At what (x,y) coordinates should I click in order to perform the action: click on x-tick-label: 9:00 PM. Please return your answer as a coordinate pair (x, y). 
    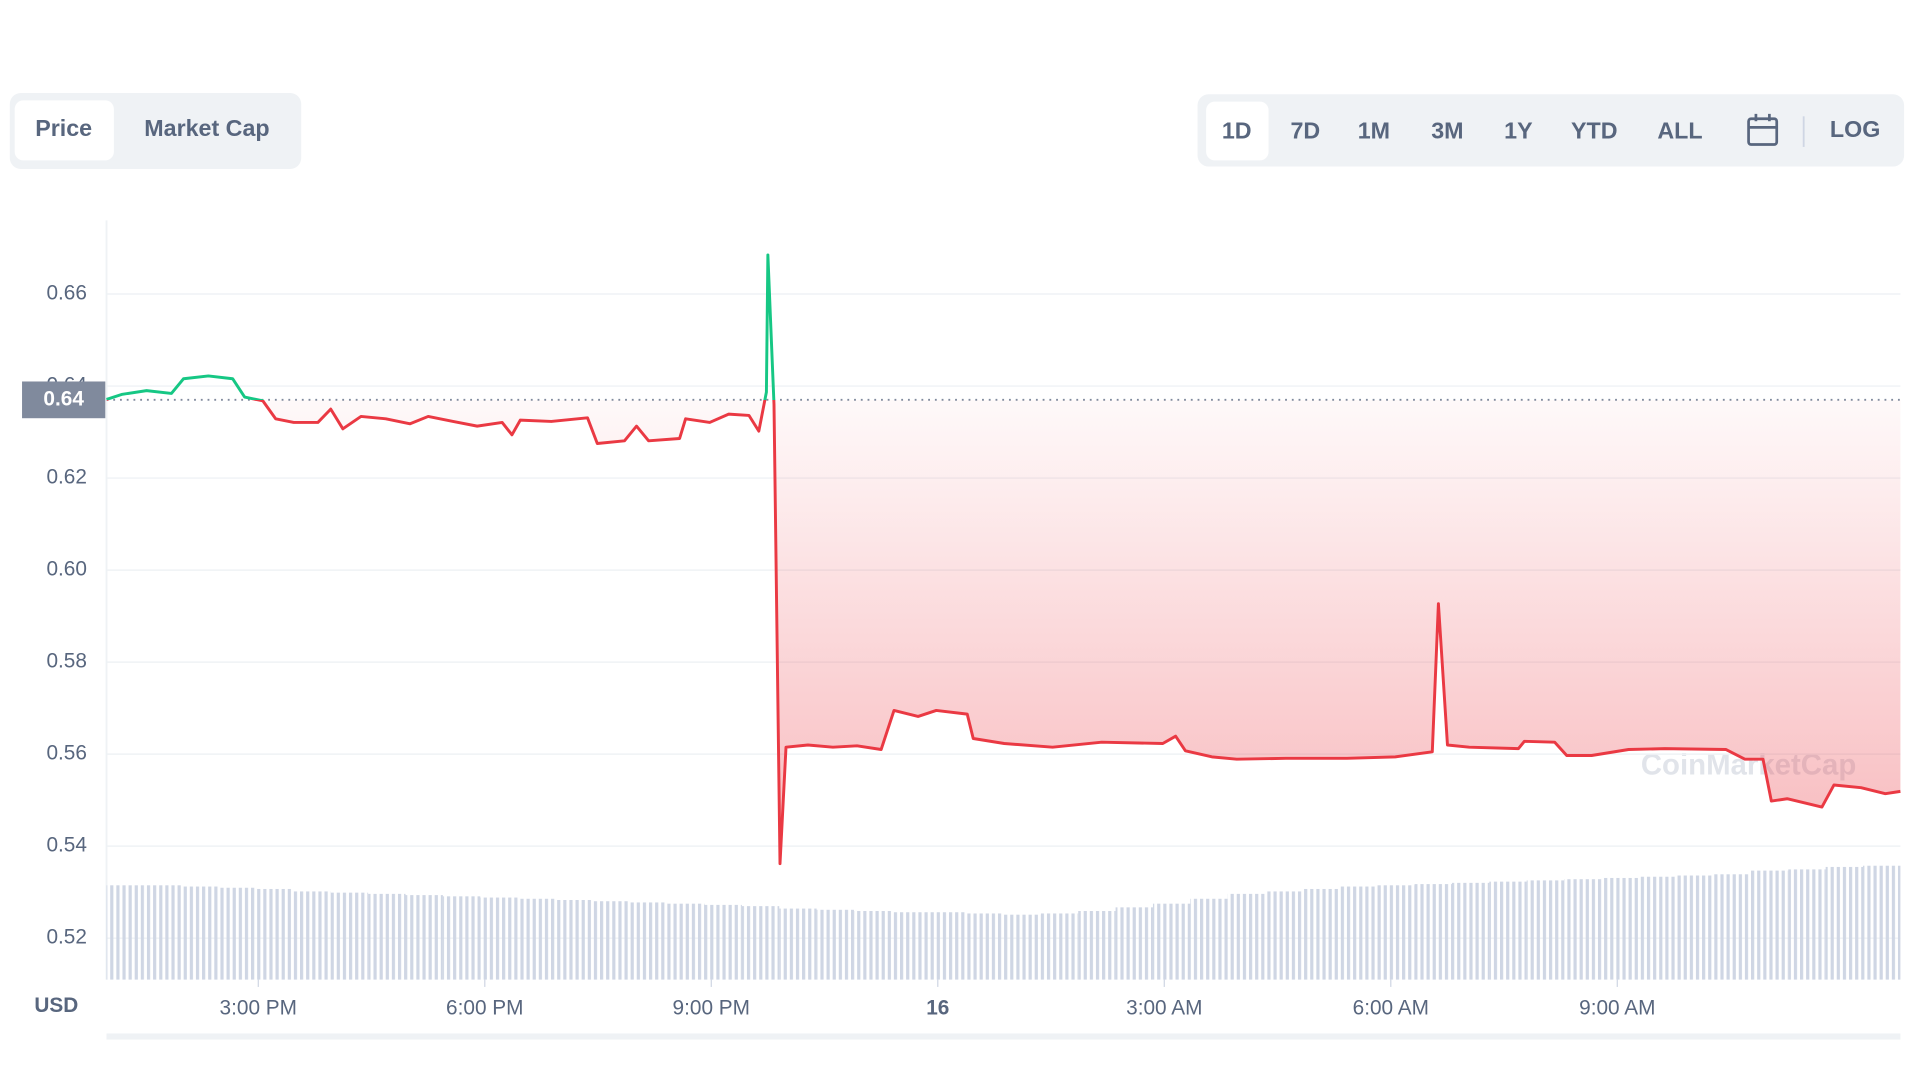
    Looking at the image, I should click on (711, 1007).